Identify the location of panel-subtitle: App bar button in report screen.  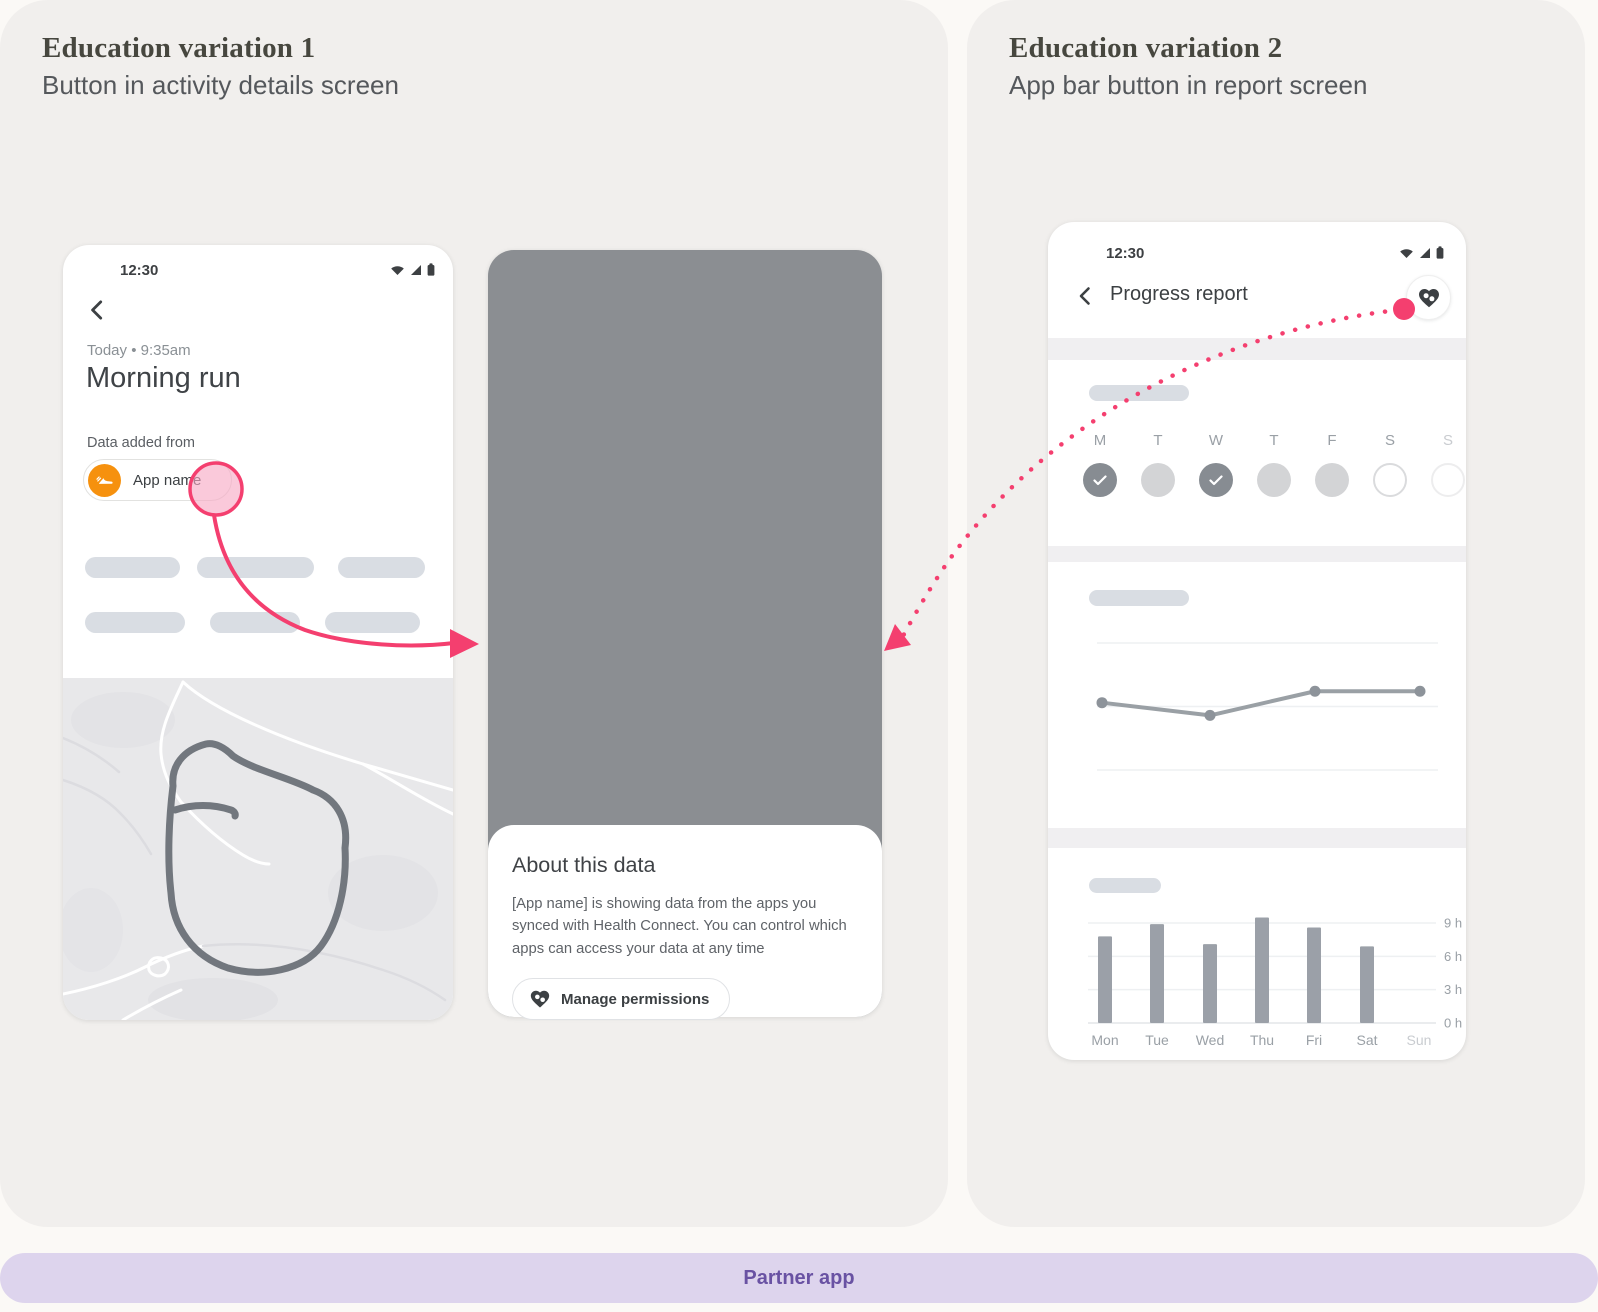
(1188, 85).